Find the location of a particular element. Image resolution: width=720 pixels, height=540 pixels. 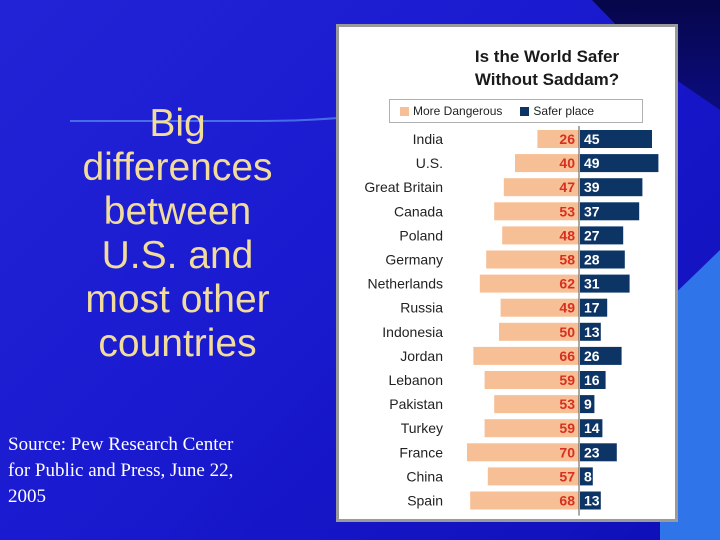

value-label-safer-place: 9 is located at coordinates (588, 404).